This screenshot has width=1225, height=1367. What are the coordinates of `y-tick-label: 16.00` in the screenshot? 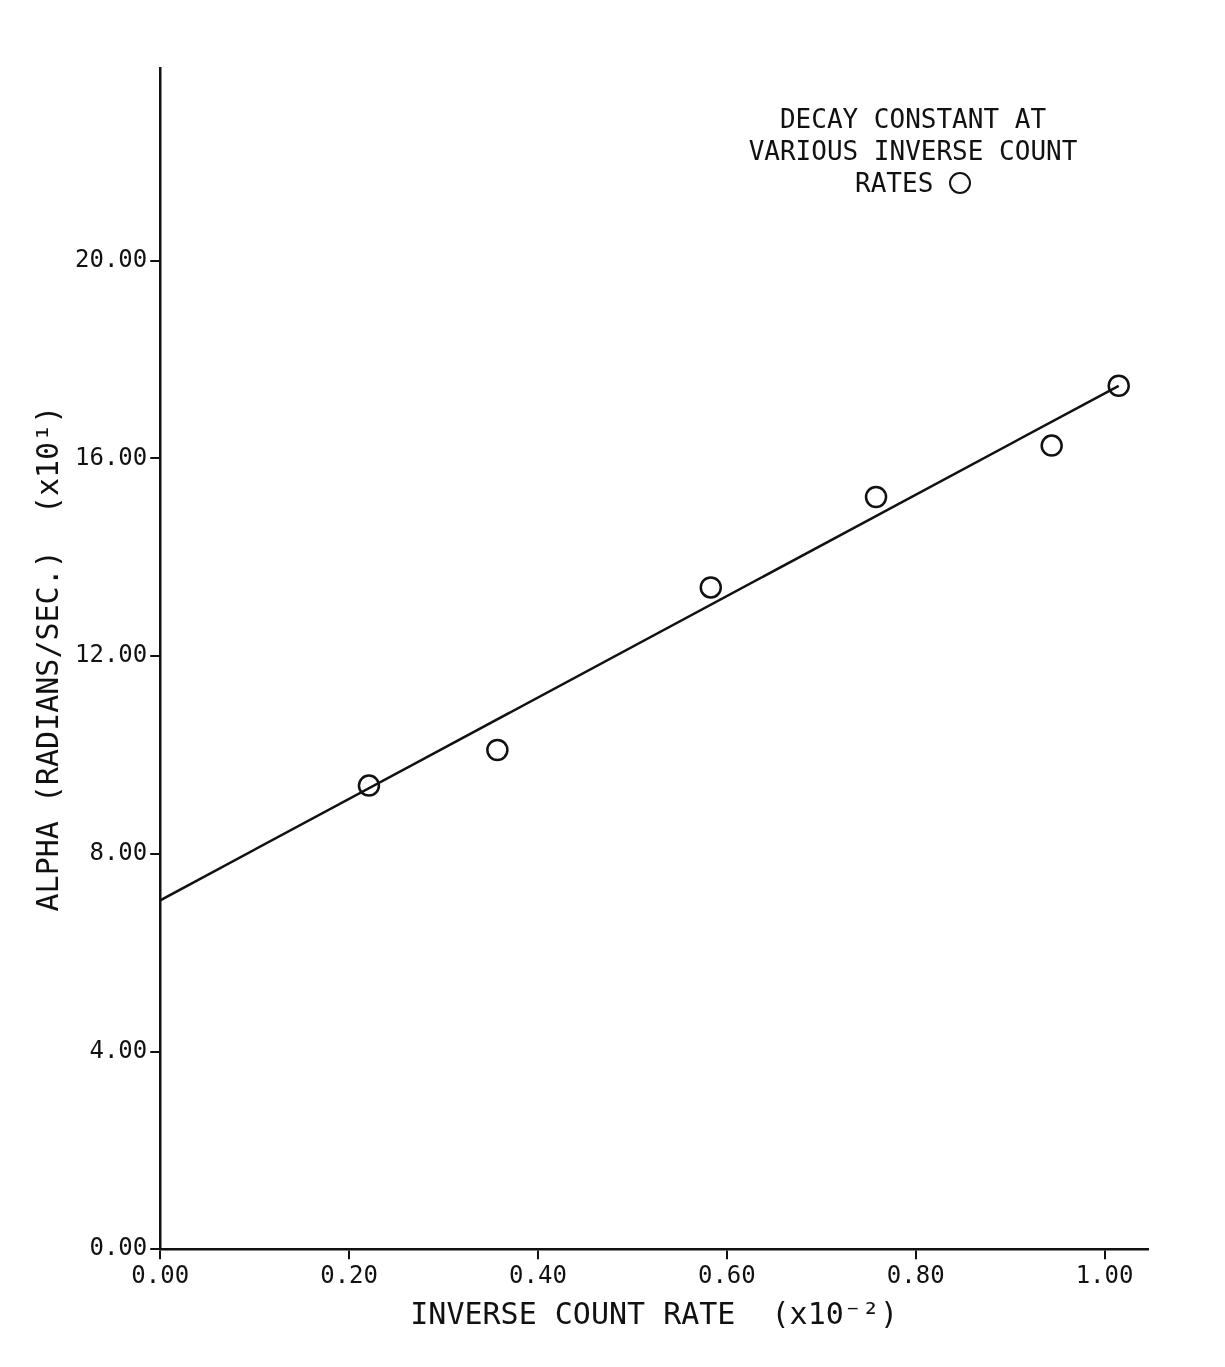 It's located at (111, 456).